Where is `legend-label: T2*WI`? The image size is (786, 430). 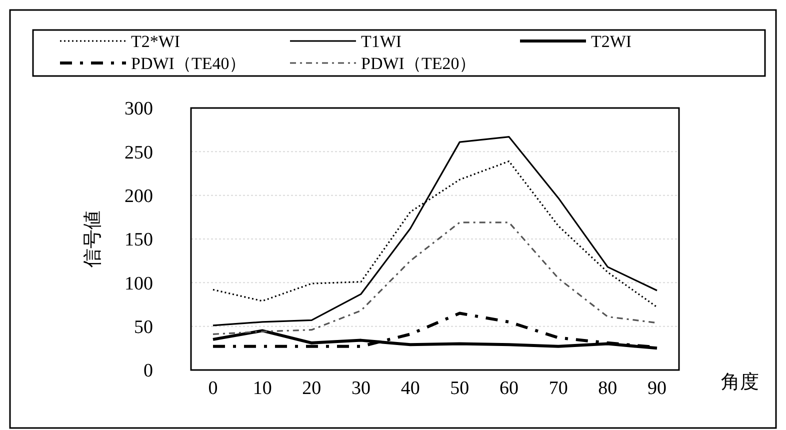 legend-label: T2*WI is located at coordinates (155, 41).